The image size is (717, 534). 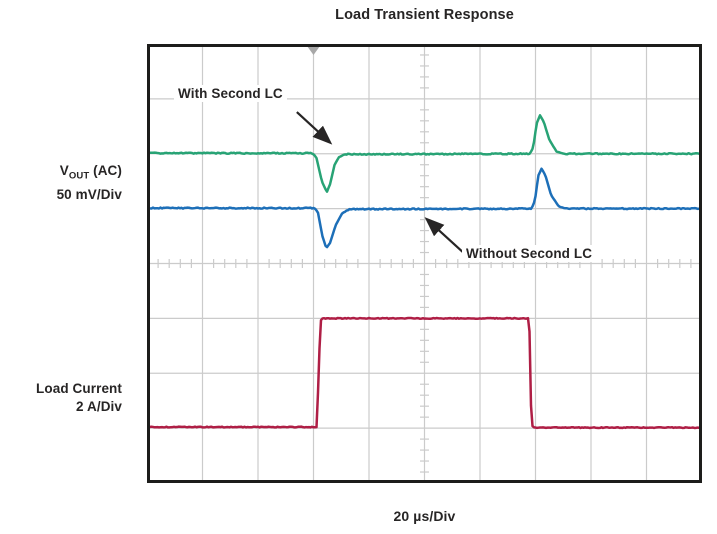 What do you see at coordinates (230, 93) in the screenshot?
I see `annotation-with-second-lc: With Second LC` at bounding box center [230, 93].